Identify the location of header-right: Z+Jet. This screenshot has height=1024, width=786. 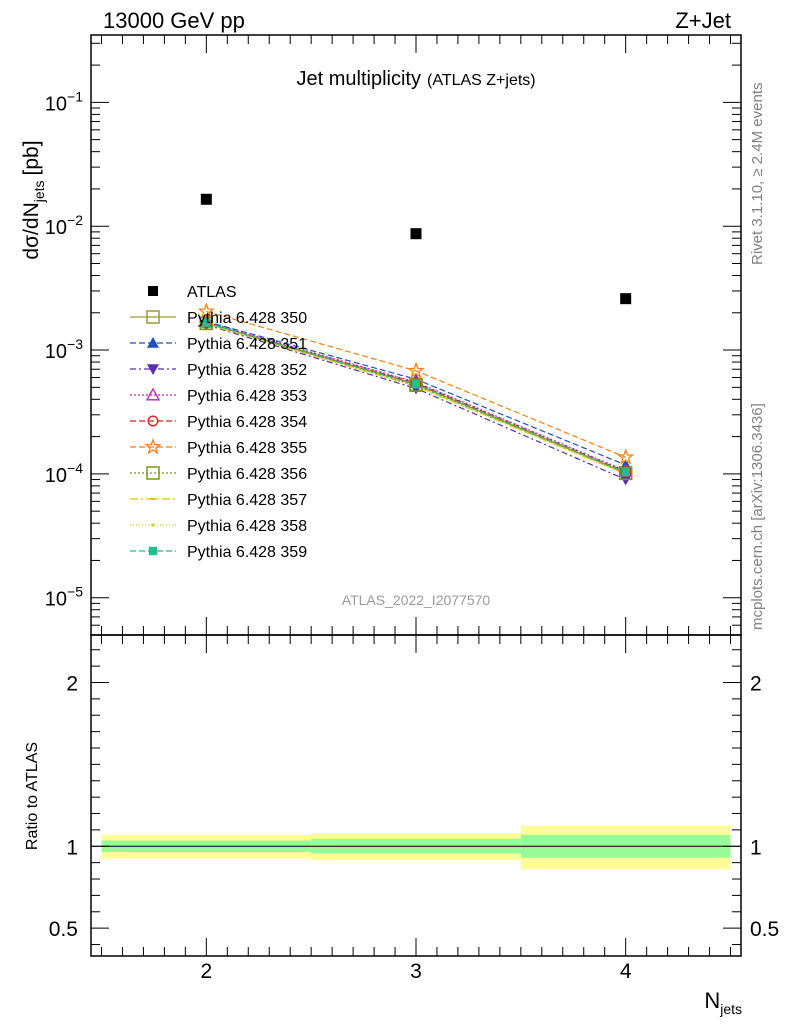
(703, 20).